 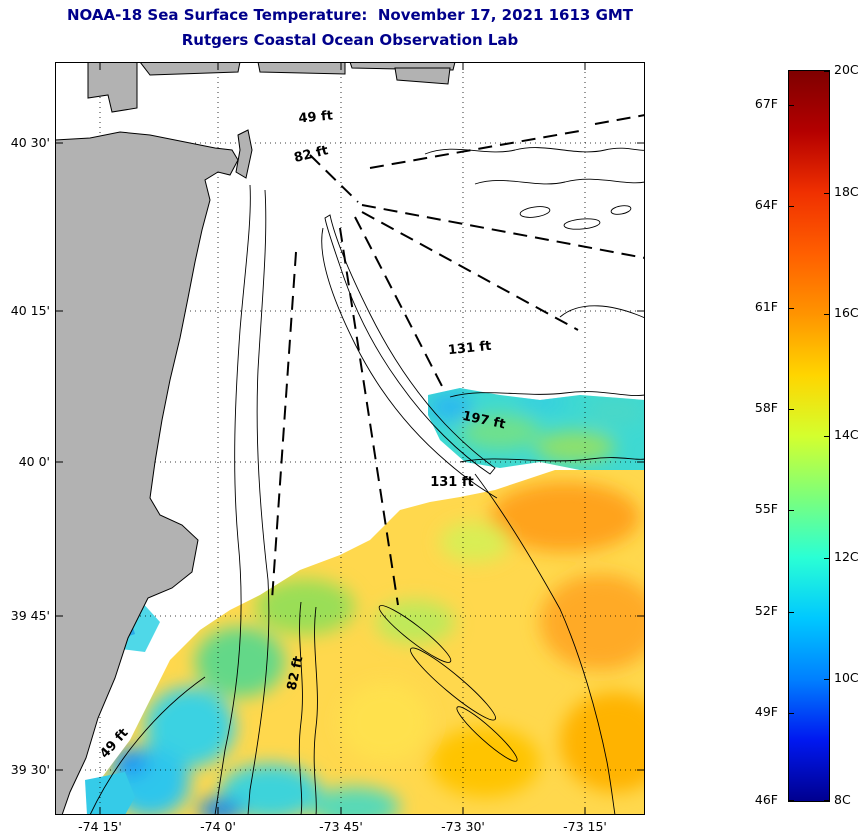 I want to click on y-tick-label: 39 45', so click(x=30, y=615).